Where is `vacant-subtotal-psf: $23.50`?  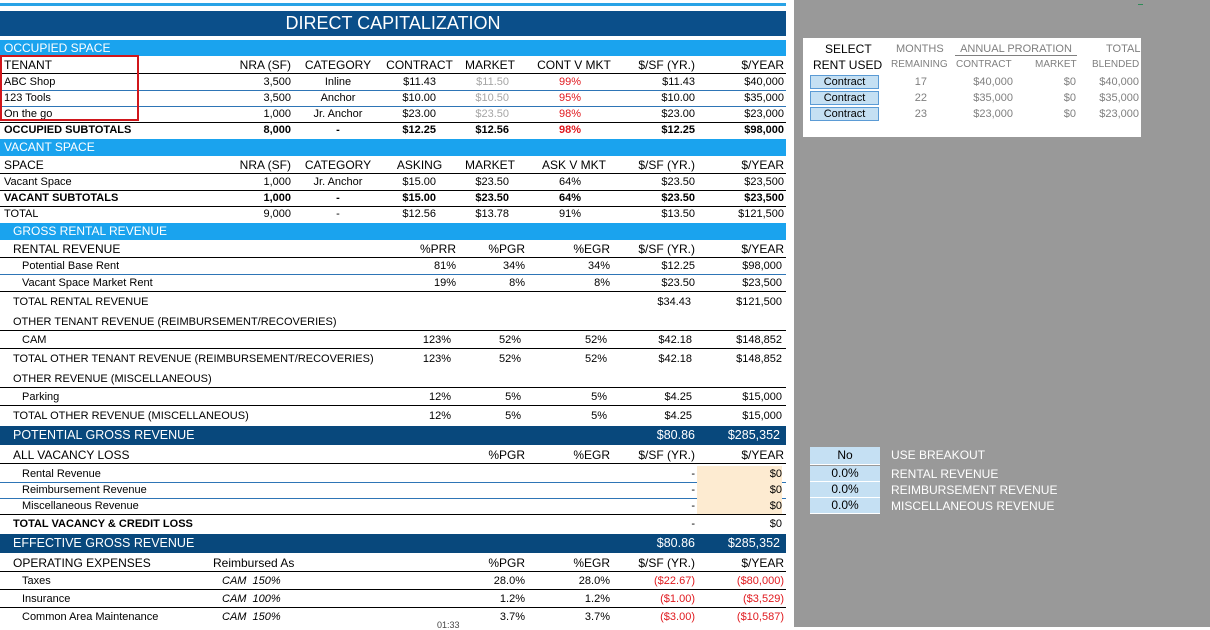 vacant-subtotal-psf: $23.50 is located at coordinates (678, 198).